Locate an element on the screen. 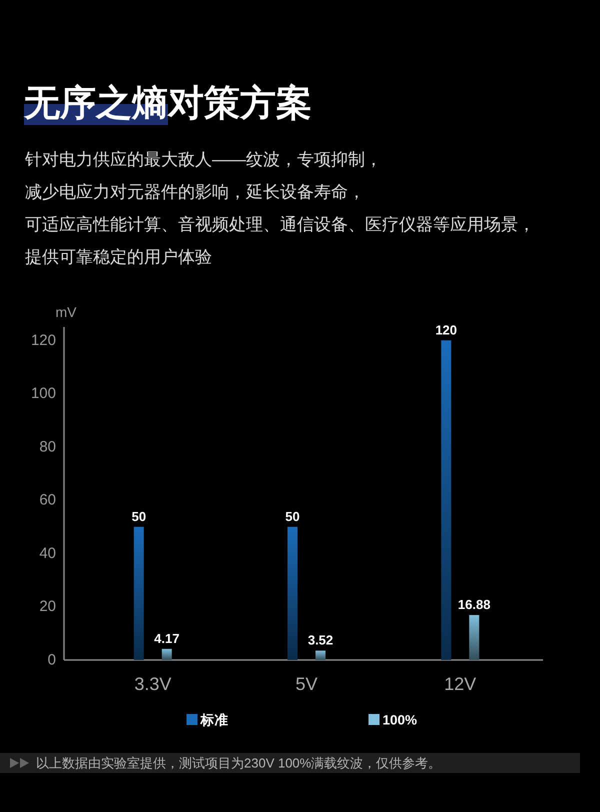 This screenshot has height=812, width=600. xtick: 12V is located at coordinates (460, 684).